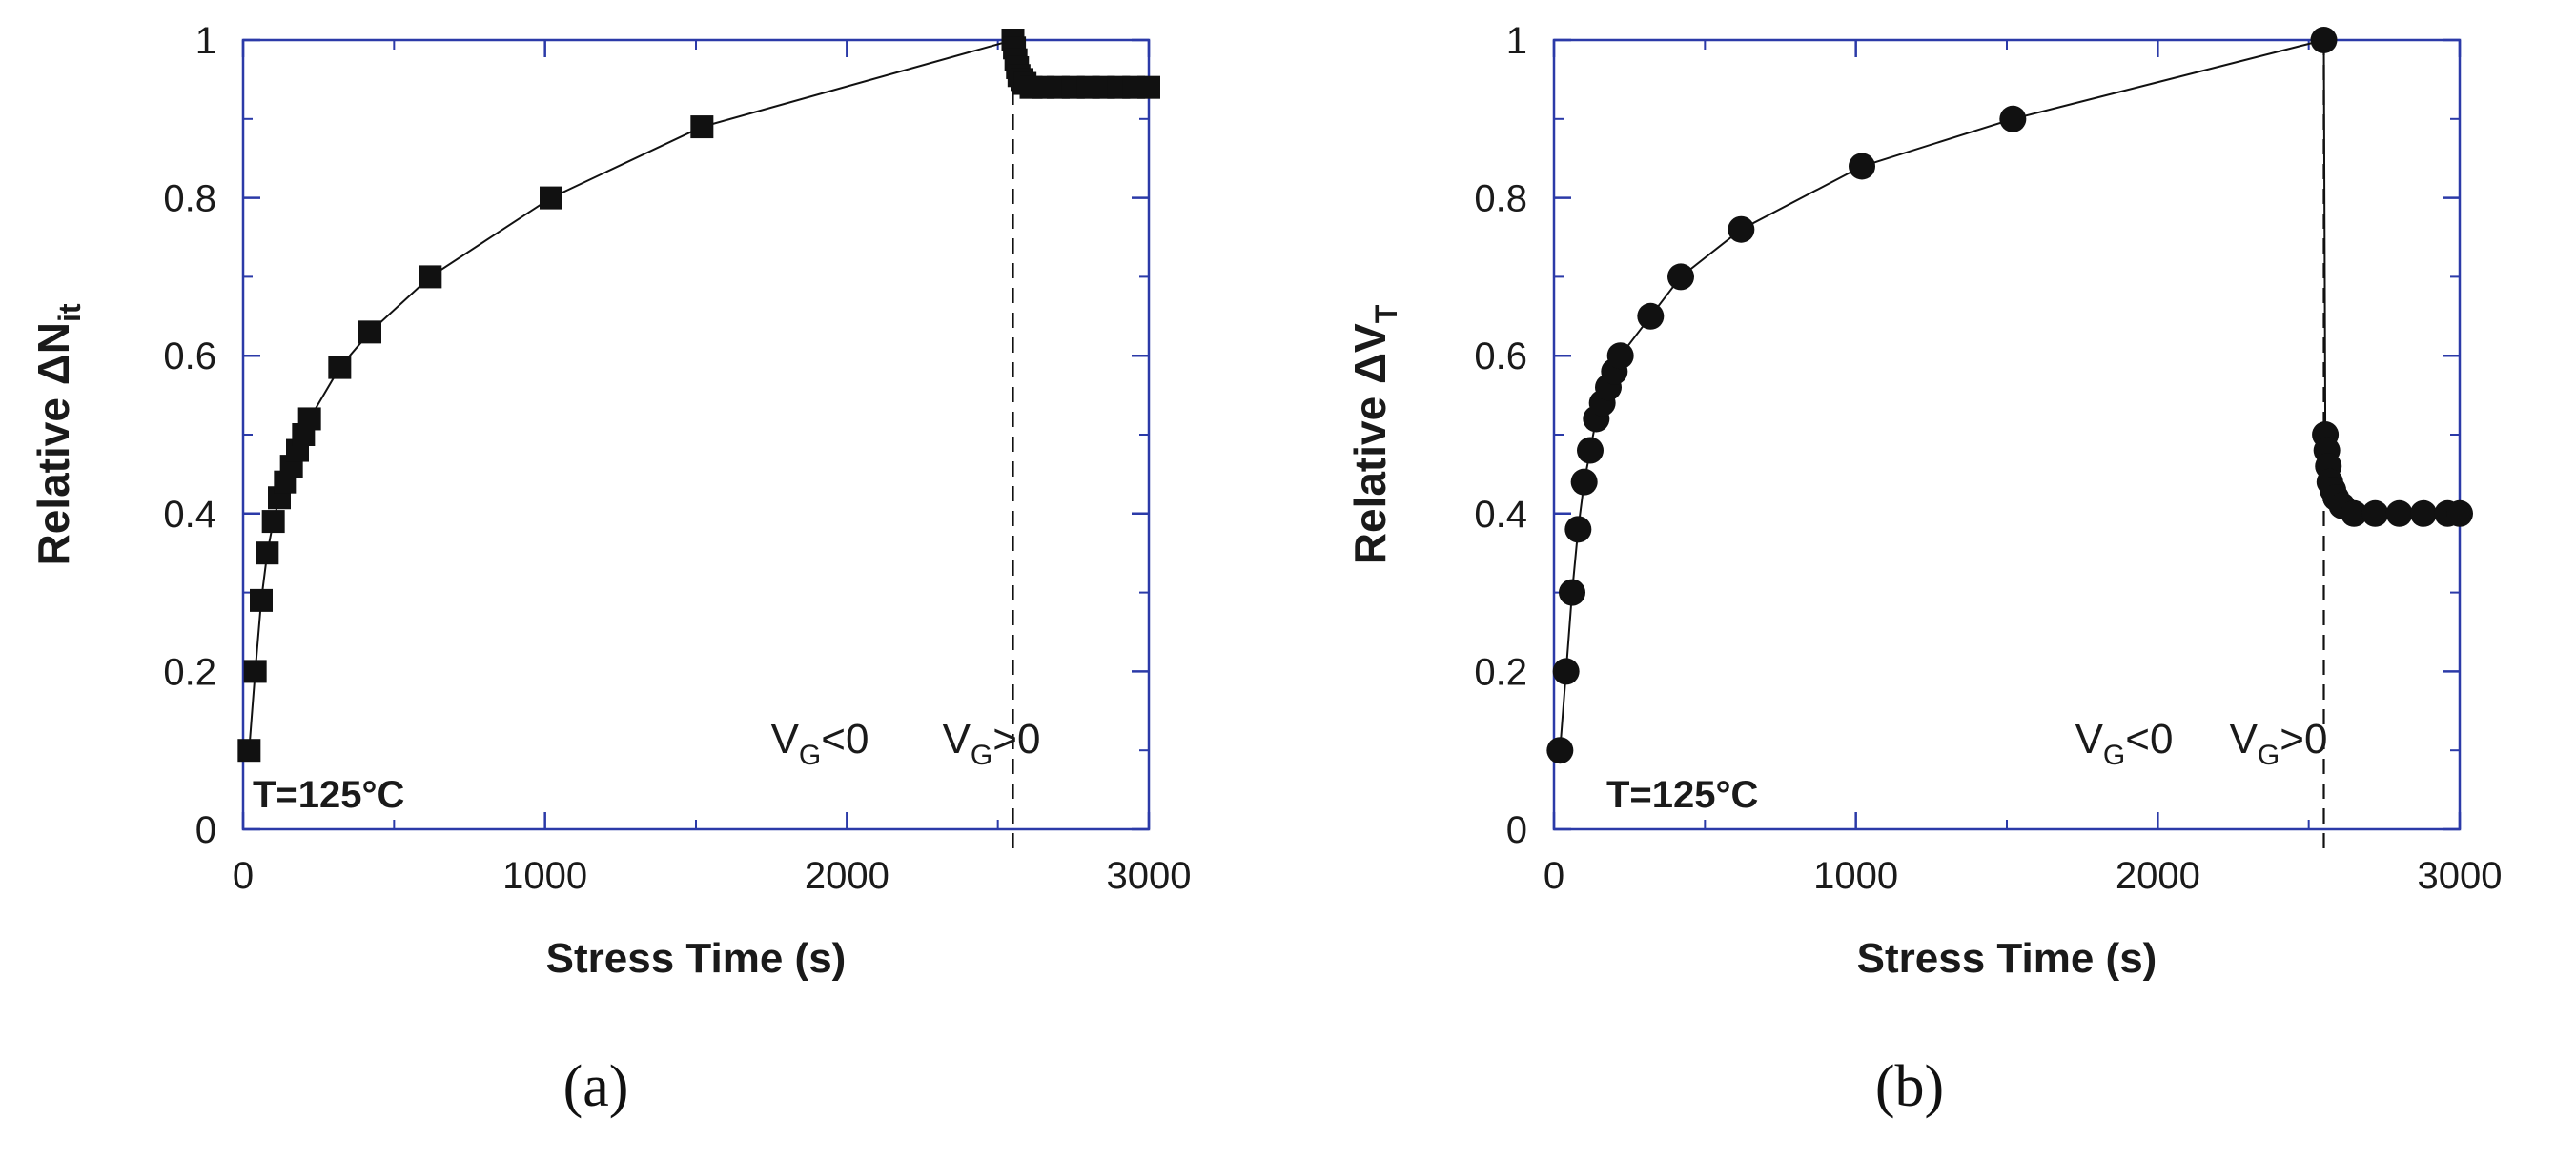 Image resolution: width=2576 pixels, height=1160 pixels. What do you see at coordinates (1909, 1086) in the screenshot?
I see `panel-label: (b)` at bounding box center [1909, 1086].